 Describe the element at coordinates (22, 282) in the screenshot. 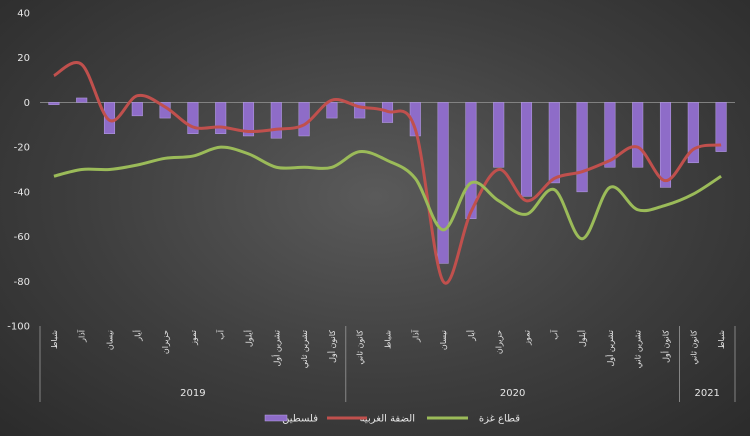

I see `y-tick-label: -80` at that location.